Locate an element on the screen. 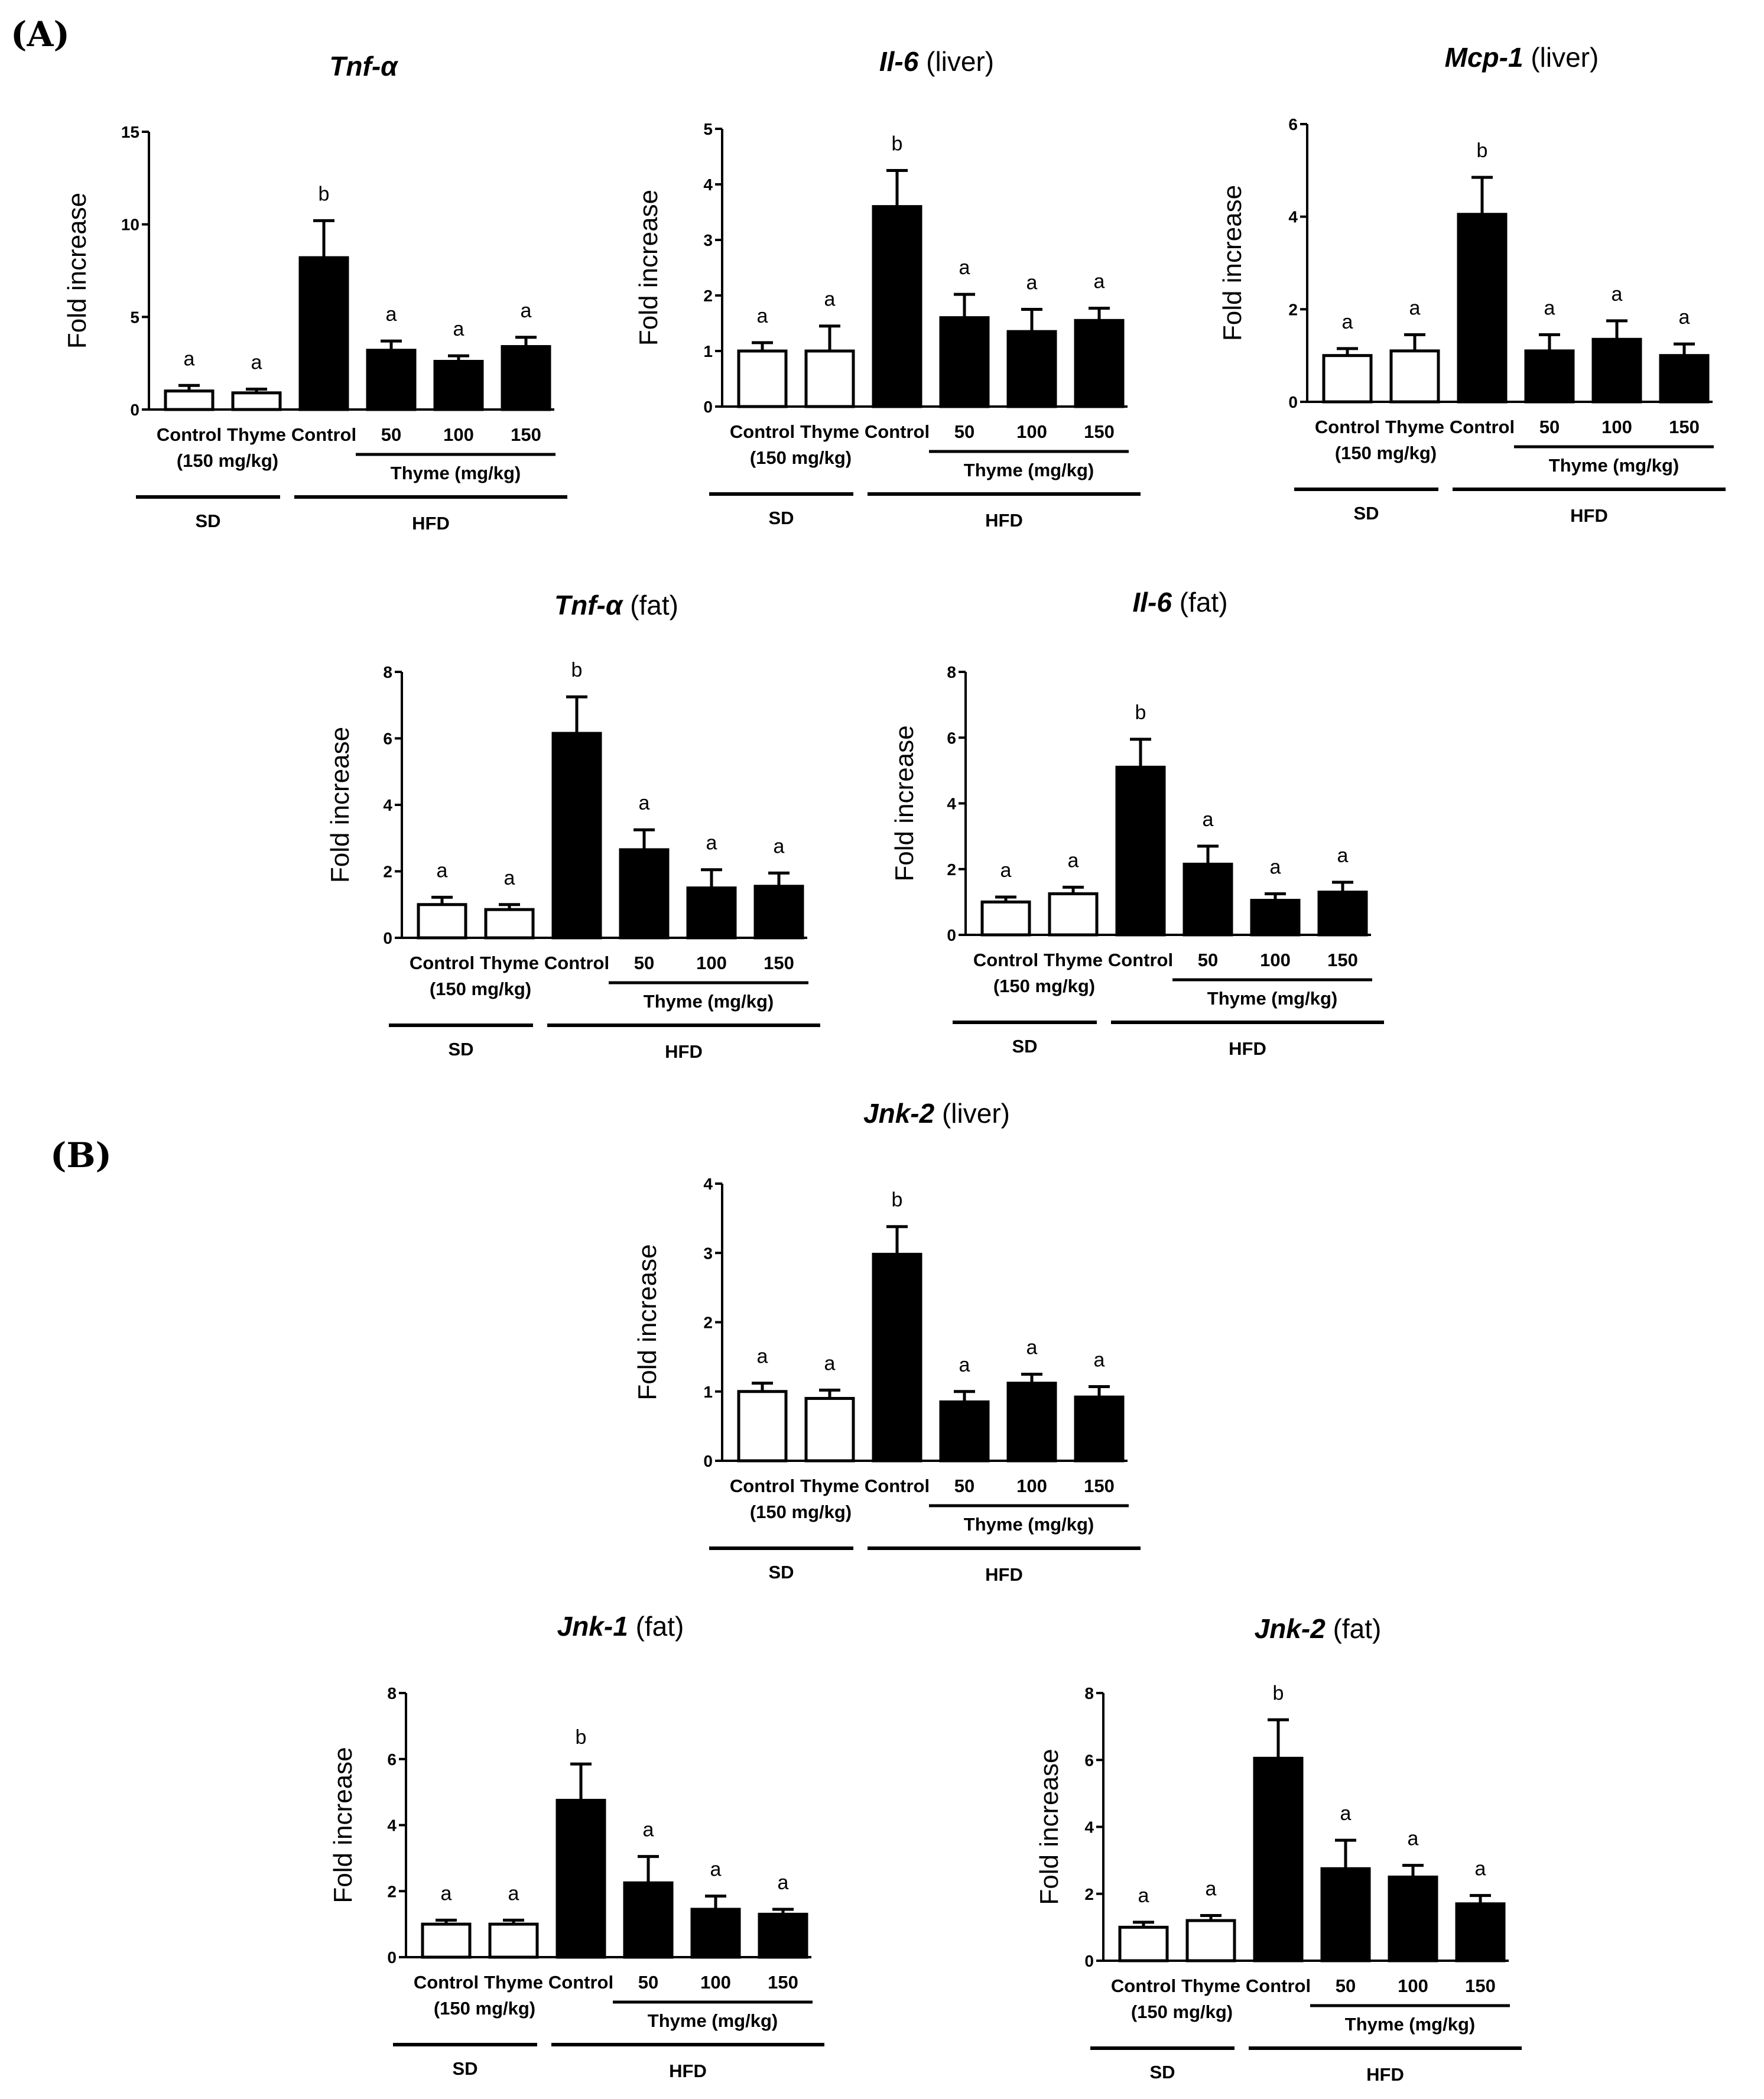 This screenshot has width=1764, height=2099. panel-label-a: (A) is located at coordinates (40, 34).